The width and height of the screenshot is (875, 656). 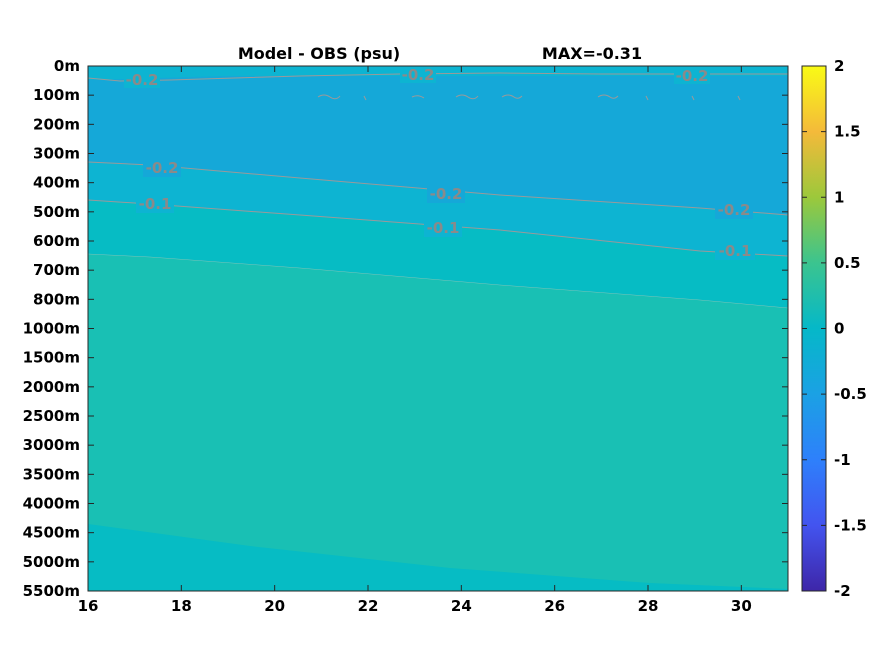 What do you see at coordinates (438, 557) in the screenshot?
I see `band-bottom-neg-0.1-to-0` at bounding box center [438, 557].